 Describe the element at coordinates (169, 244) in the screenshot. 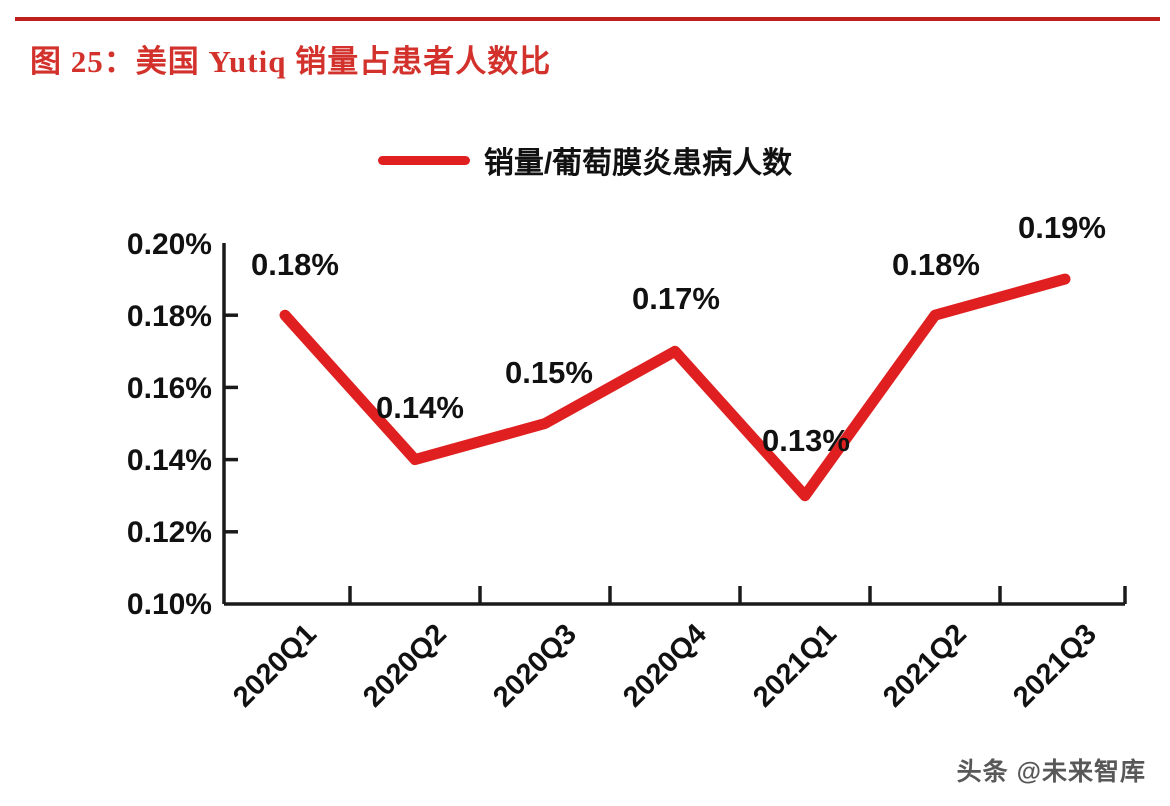

I see `y-axis-tick-label: 0.20%` at that location.